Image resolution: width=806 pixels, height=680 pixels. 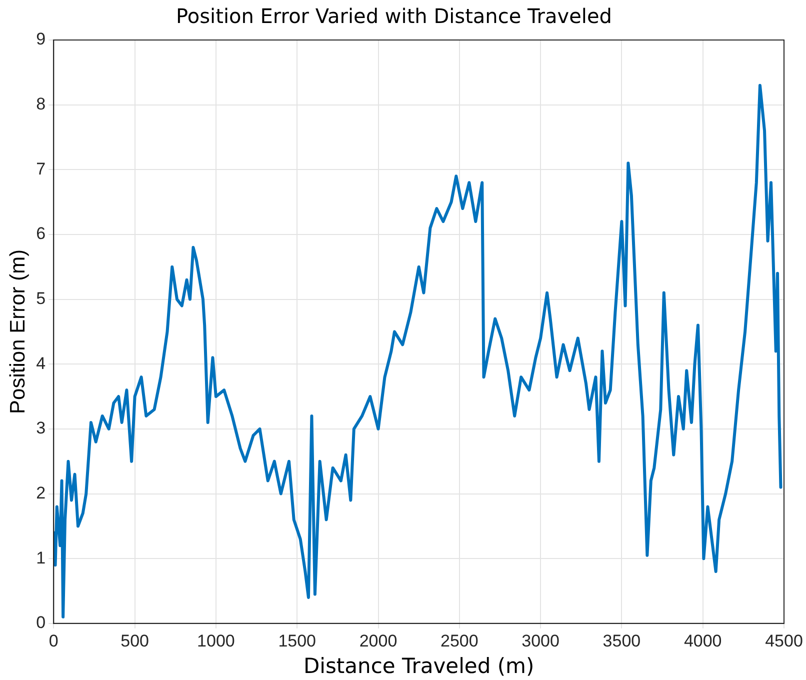 I want to click on x-tick-label: 0, so click(x=53, y=640).